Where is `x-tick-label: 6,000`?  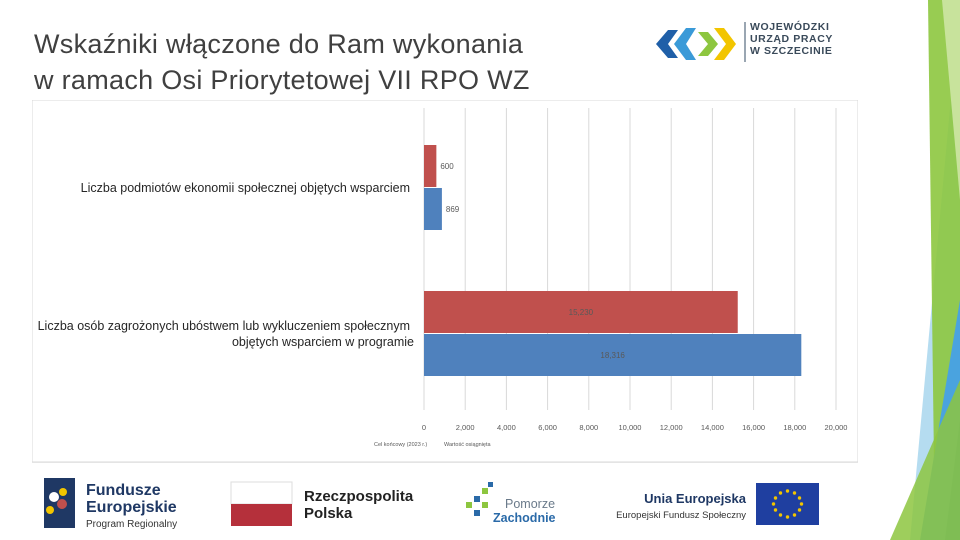
x-tick-label: 6,000 is located at coordinates (547, 427).